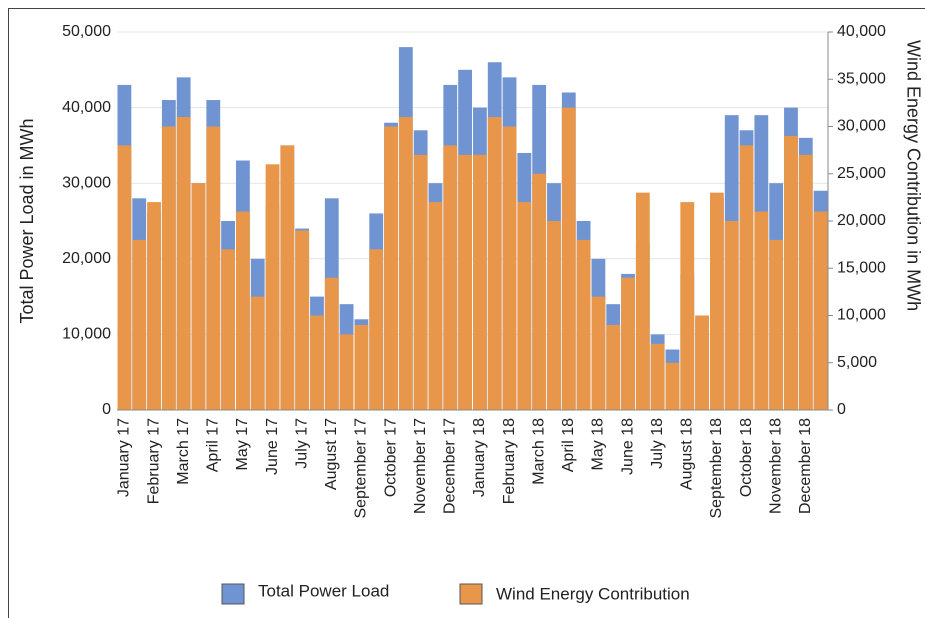 The width and height of the screenshot is (925, 618). What do you see at coordinates (861, 267) in the screenshot?
I see `y2-tick-label: 15,000` at bounding box center [861, 267].